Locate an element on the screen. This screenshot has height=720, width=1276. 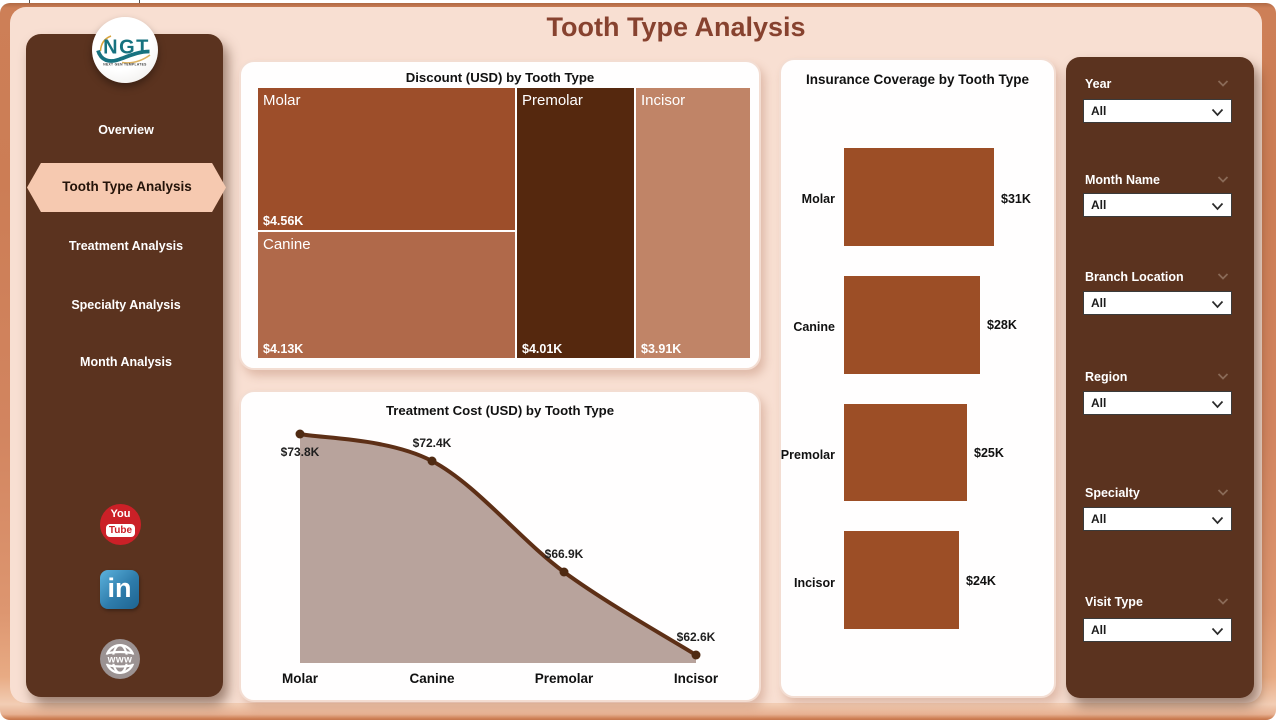
svg-text: Canine is located at coordinates (432, 678).